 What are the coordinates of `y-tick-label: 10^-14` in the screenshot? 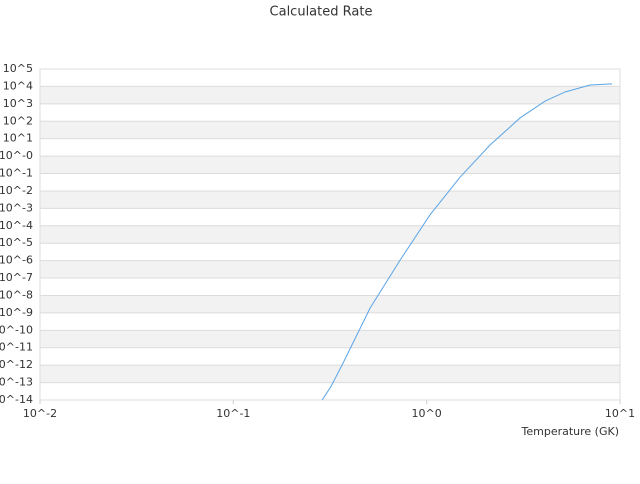 It's located at (16, 399).